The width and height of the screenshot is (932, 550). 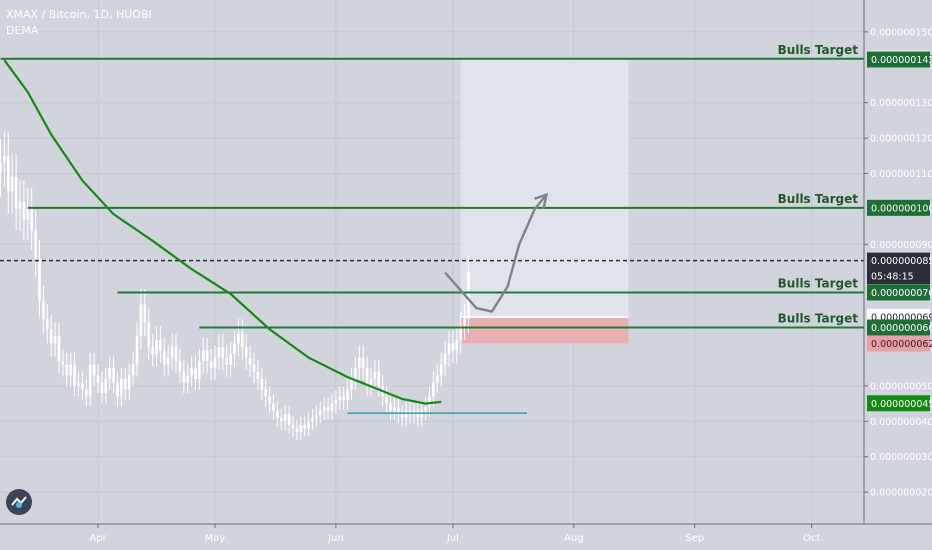 I want to click on price-label: 0.0000000695, so click(x=901, y=317).